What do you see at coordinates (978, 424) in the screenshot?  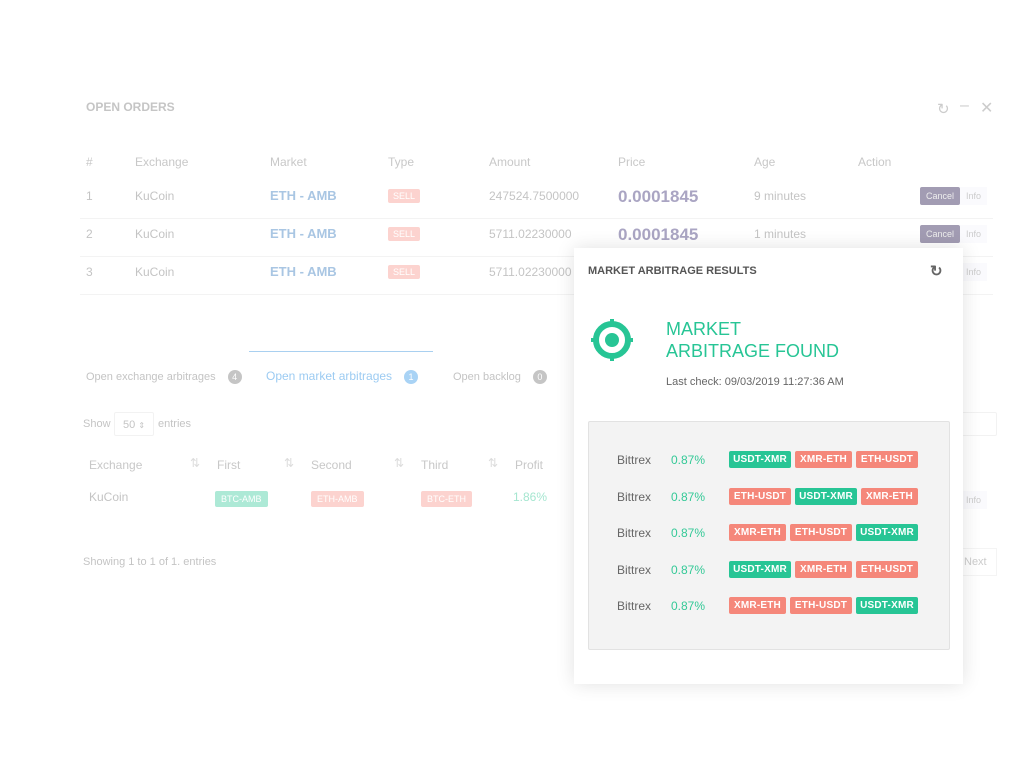 I see `search-input` at bounding box center [978, 424].